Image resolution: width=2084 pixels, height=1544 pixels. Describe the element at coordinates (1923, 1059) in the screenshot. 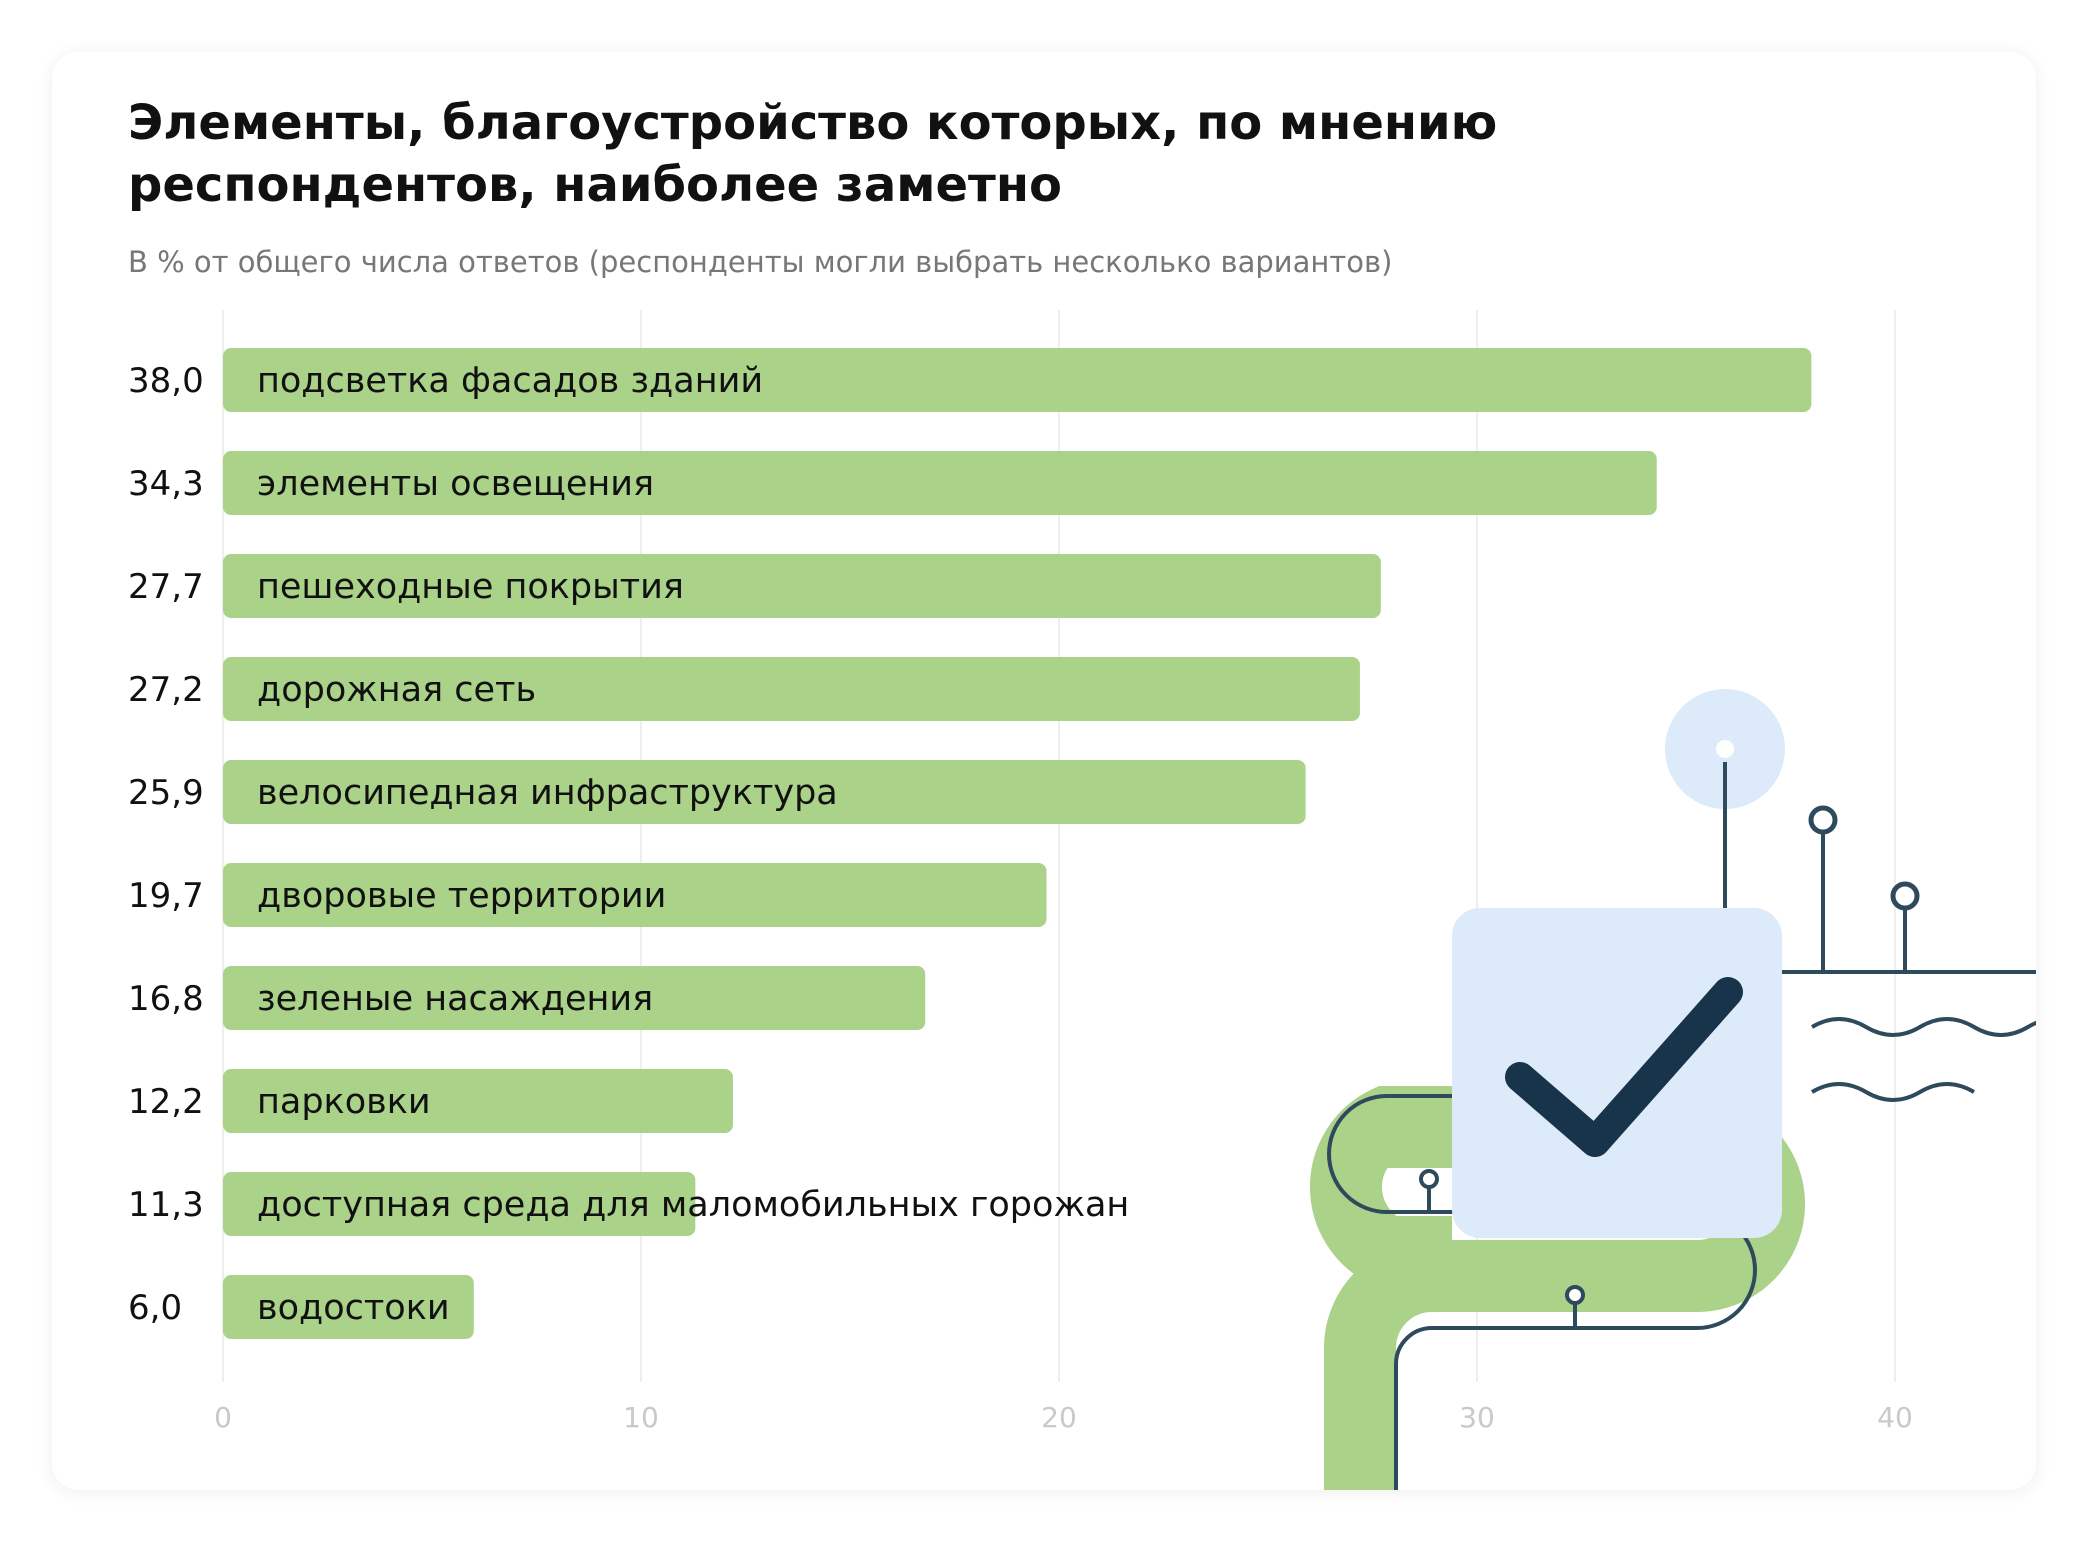

I see `wave-lines` at that location.